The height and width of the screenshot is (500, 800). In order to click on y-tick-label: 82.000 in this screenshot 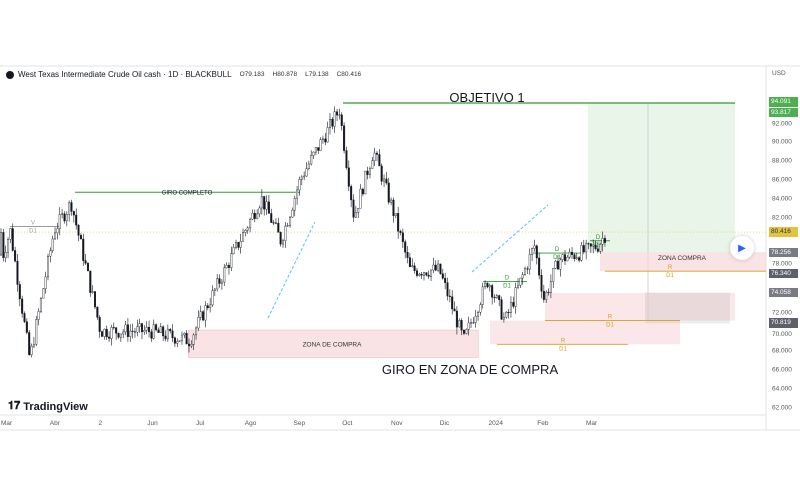, I will do `click(782, 217)`.